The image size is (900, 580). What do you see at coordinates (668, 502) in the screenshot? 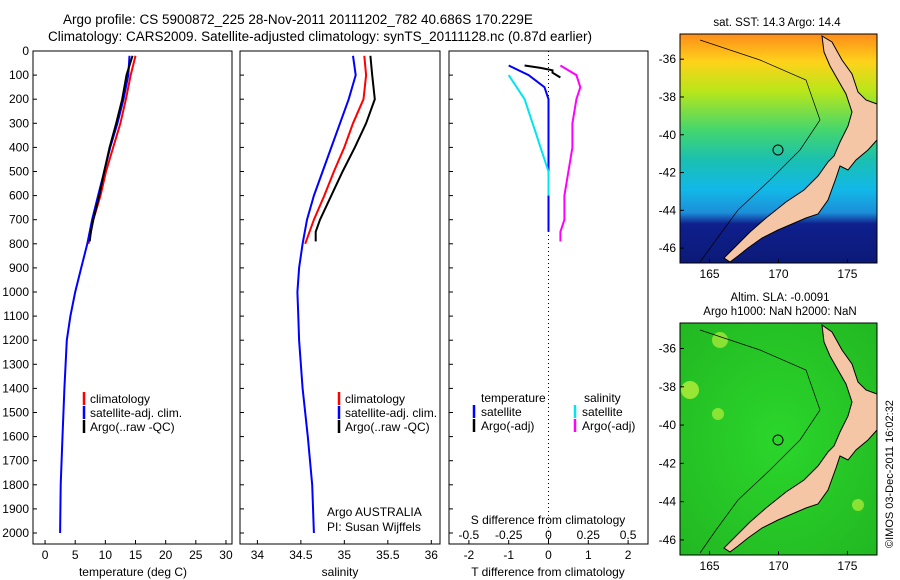
I see `lat-tick-label: -44` at bounding box center [668, 502].